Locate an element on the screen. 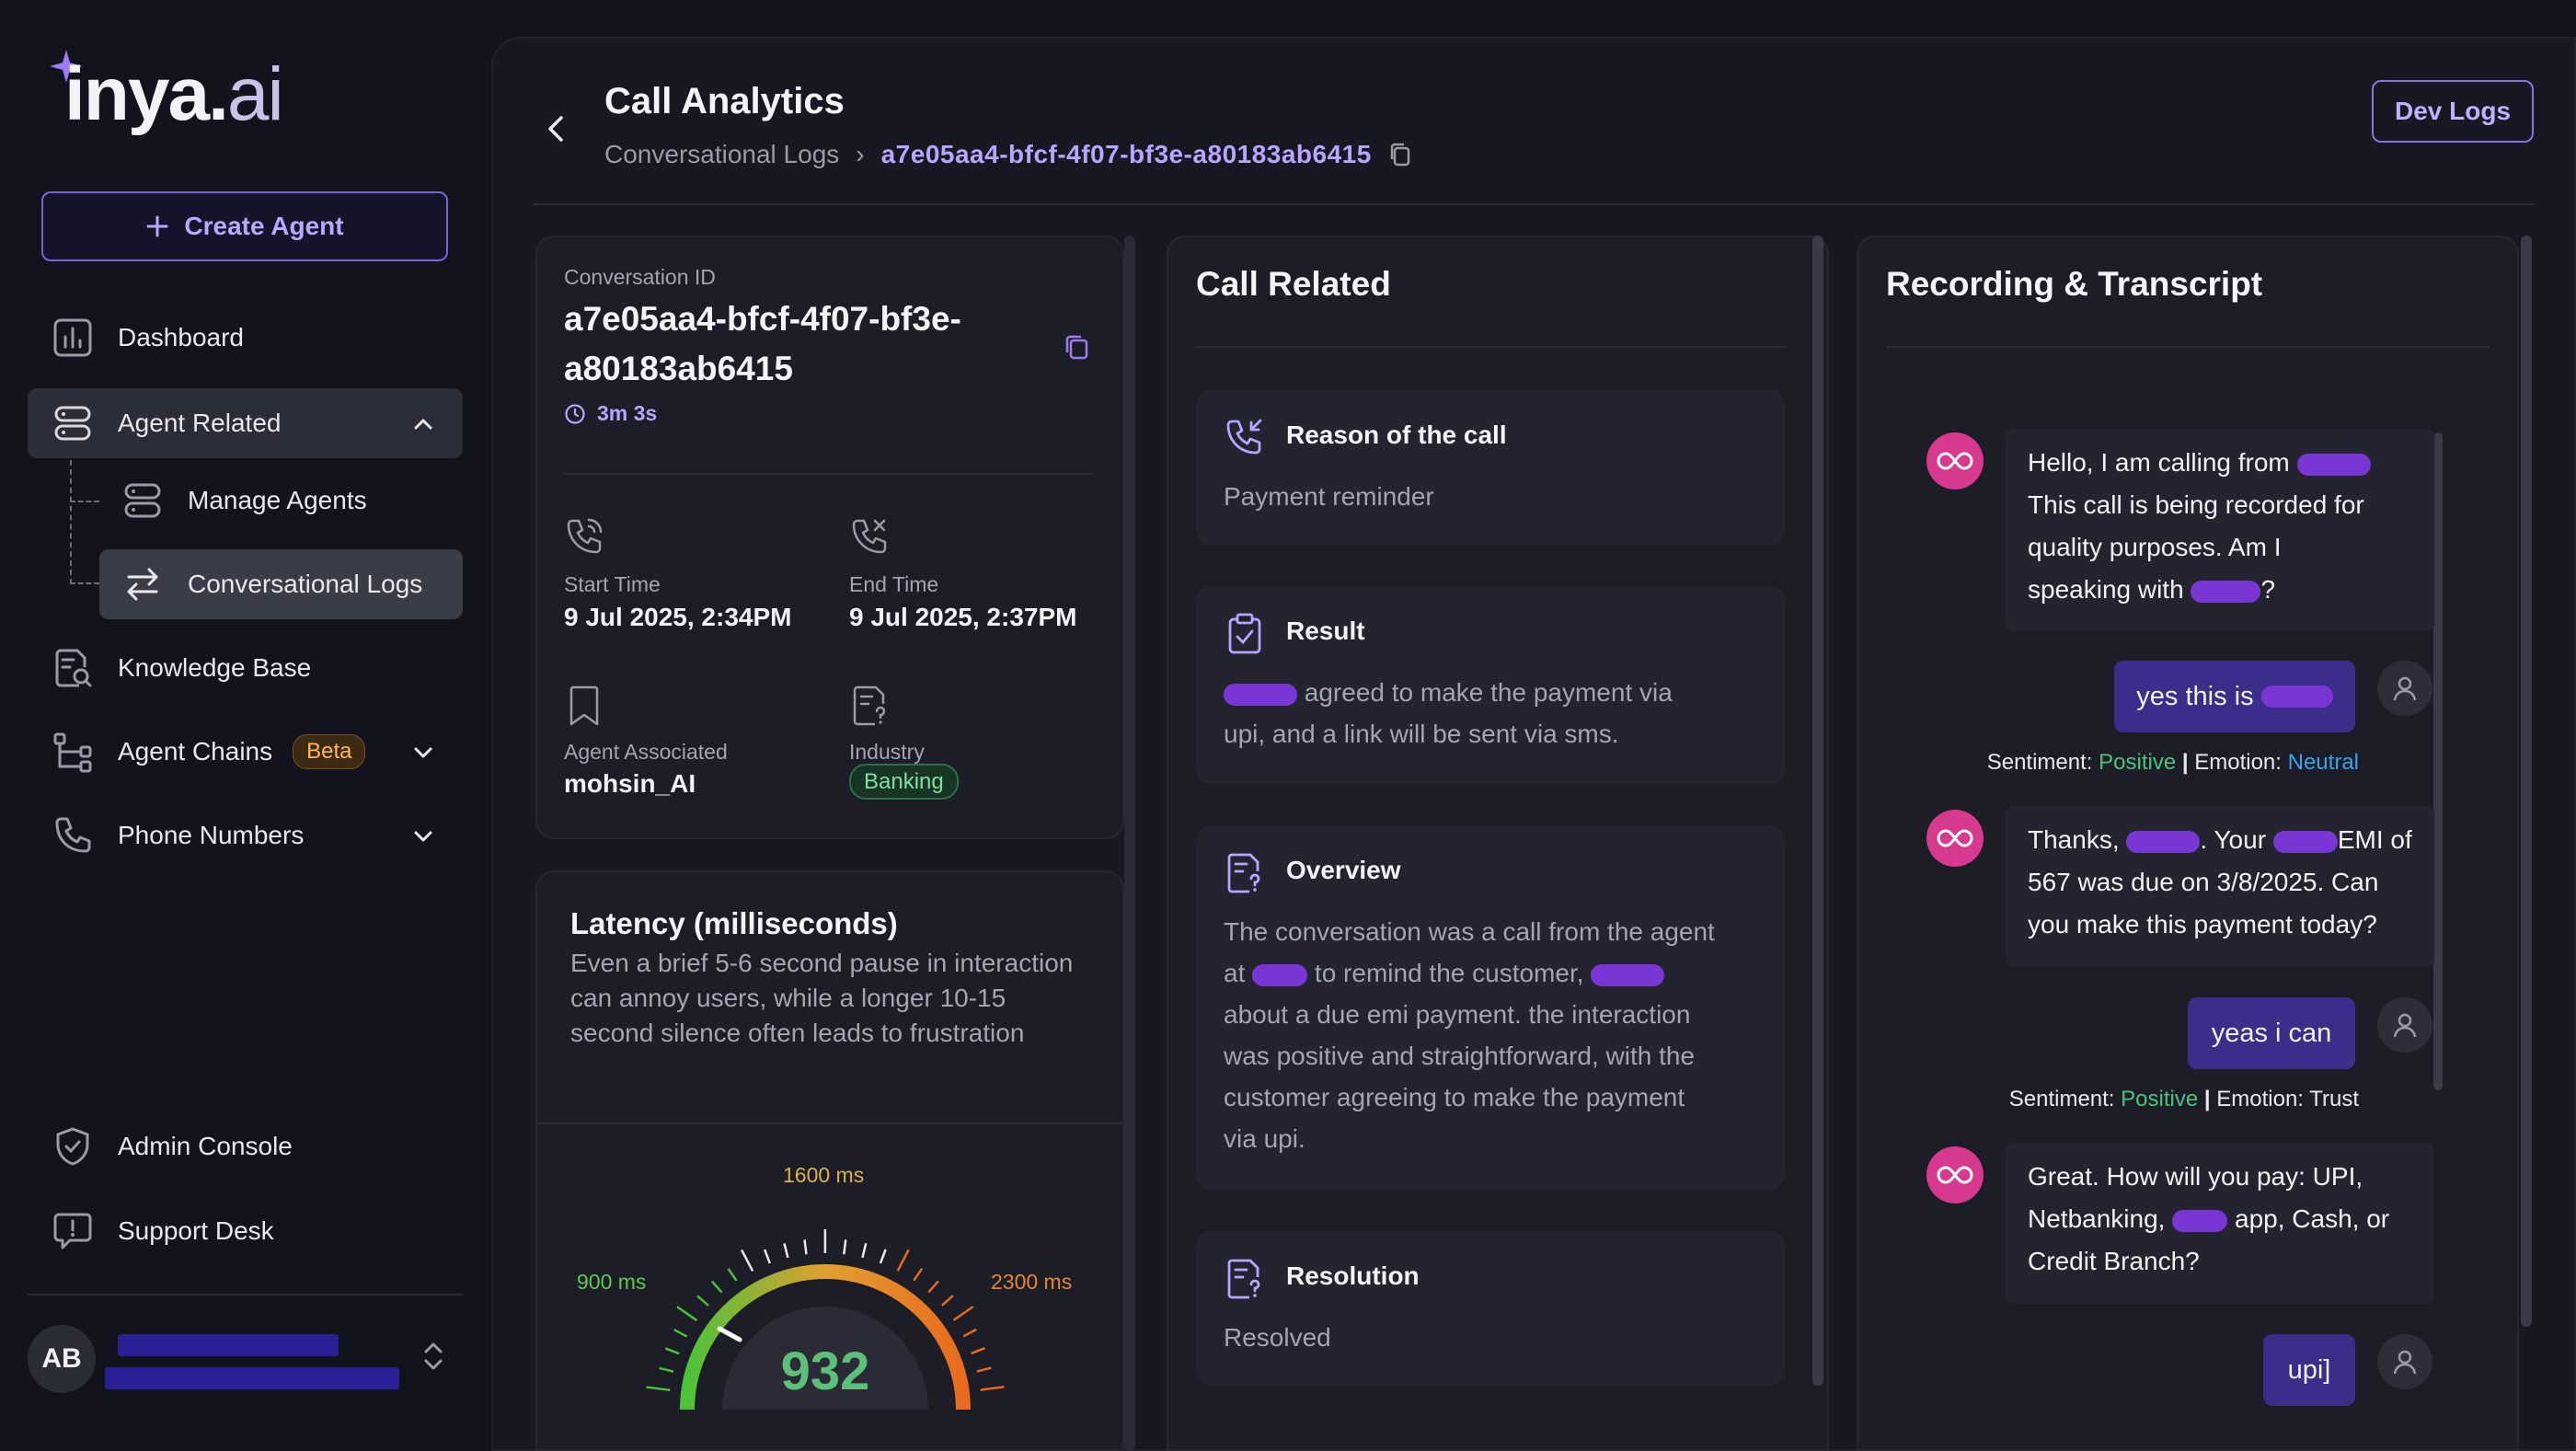 This screenshot has width=2576, height=1451. sidebar-item-admin-console: Admin Console is located at coordinates (245, 1146).